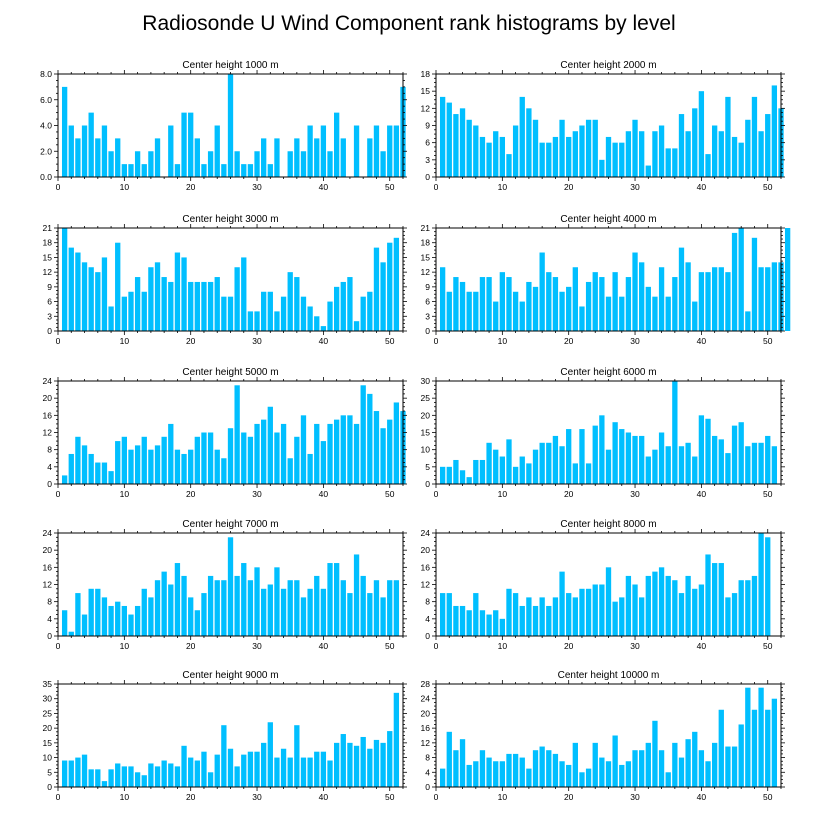  Describe the element at coordinates (58, 341) in the screenshot. I see `x-tick-label: 0` at that location.